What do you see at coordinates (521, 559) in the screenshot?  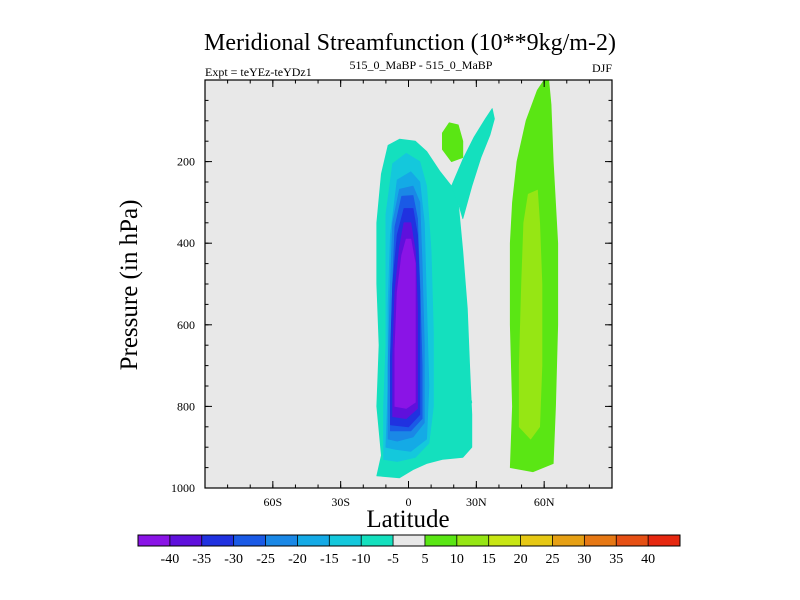 I see `colorbar-label: 20` at bounding box center [521, 559].